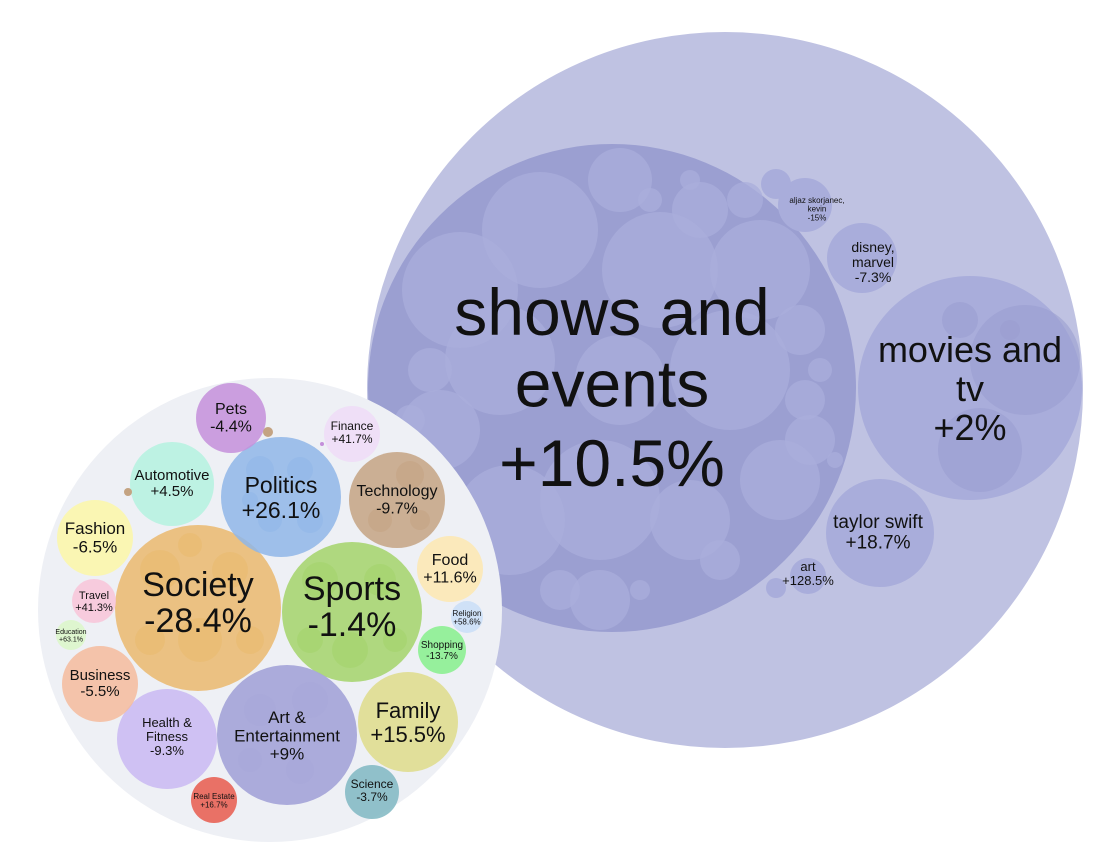  I want to click on bubble-science, so click(372, 792).